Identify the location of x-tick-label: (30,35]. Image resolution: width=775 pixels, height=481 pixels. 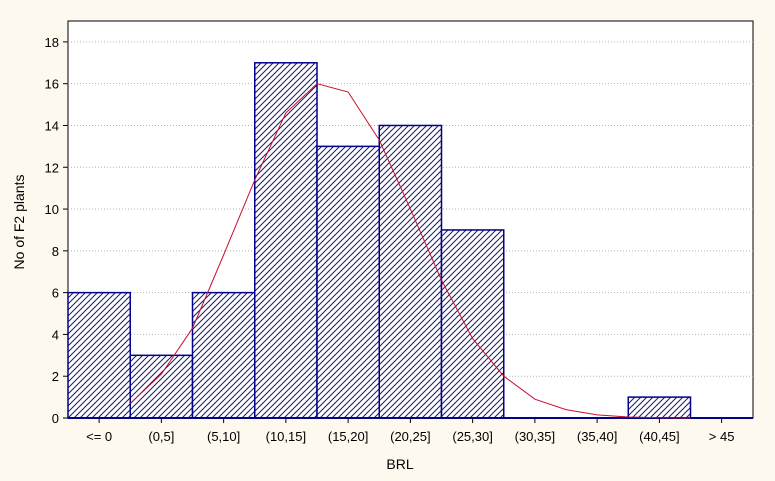
(535, 436).